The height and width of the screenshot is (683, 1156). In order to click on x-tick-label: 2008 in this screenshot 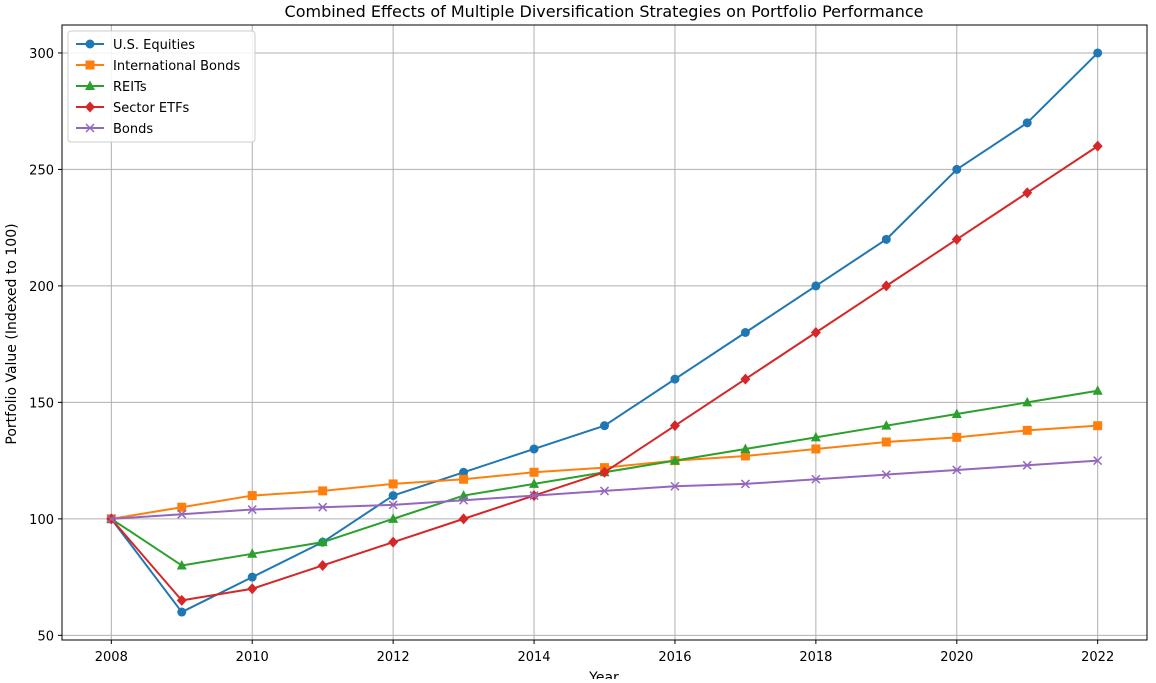, I will do `click(111, 657)`.